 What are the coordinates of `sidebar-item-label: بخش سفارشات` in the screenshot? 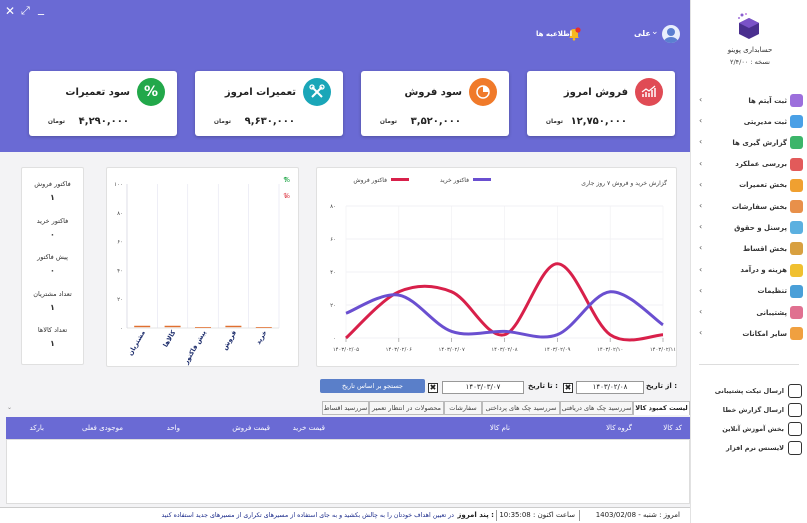 It's located at (759, 206).